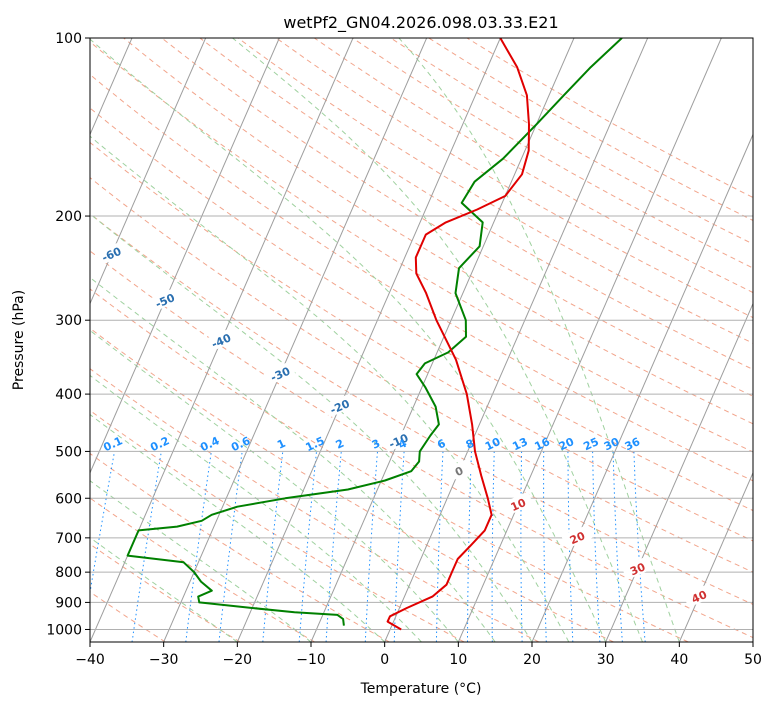  What do you see at coordinates (421, 689) in the screenshot?
I see `x-axis-label: Temperature (°C)` at bounding box center [421, 689].